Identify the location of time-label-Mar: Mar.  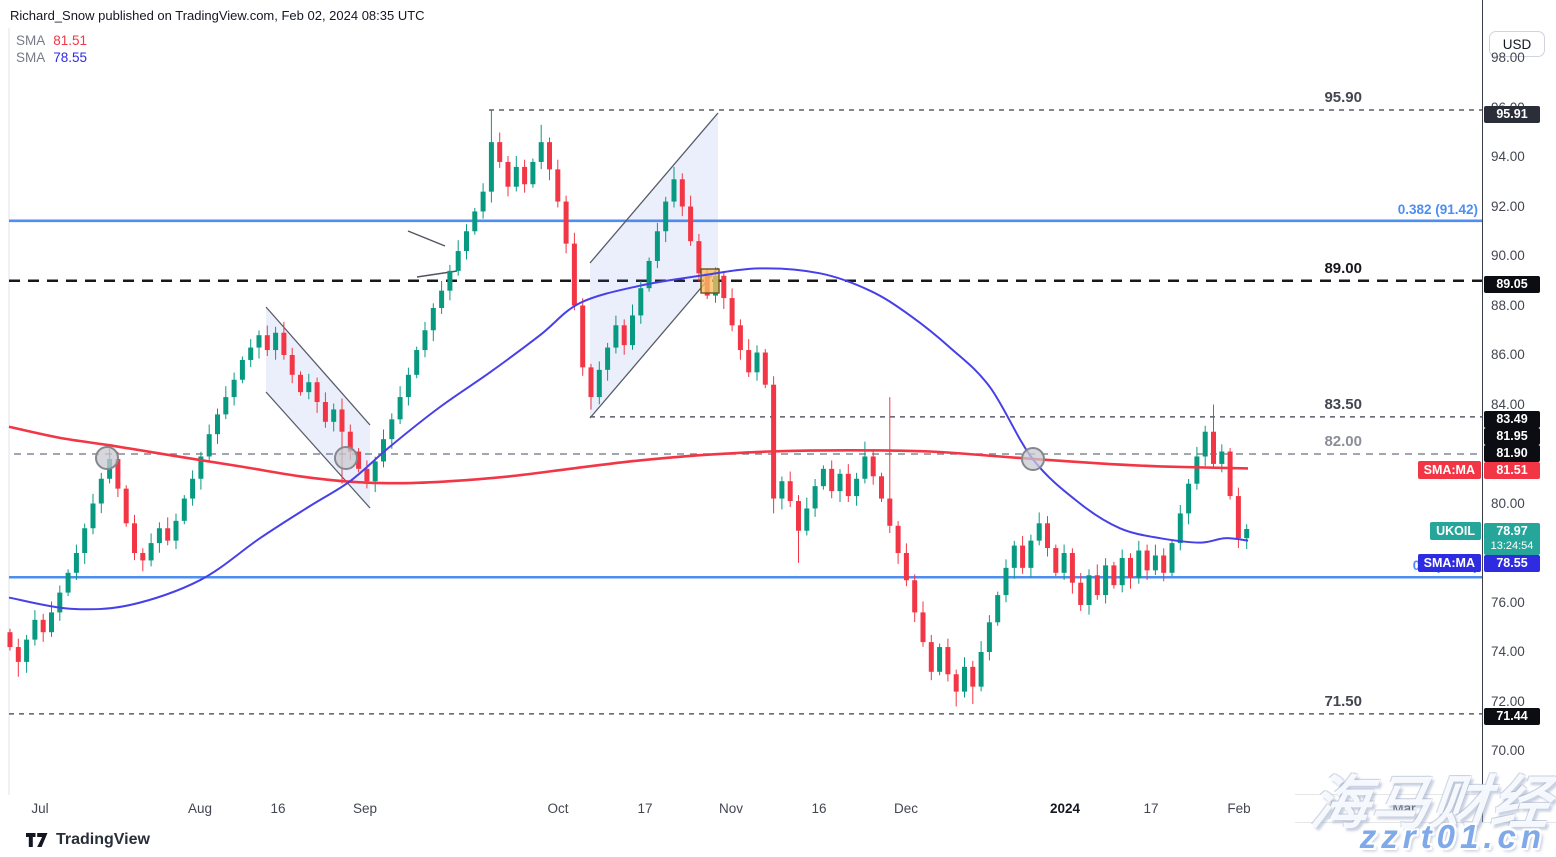
(1404, 808).